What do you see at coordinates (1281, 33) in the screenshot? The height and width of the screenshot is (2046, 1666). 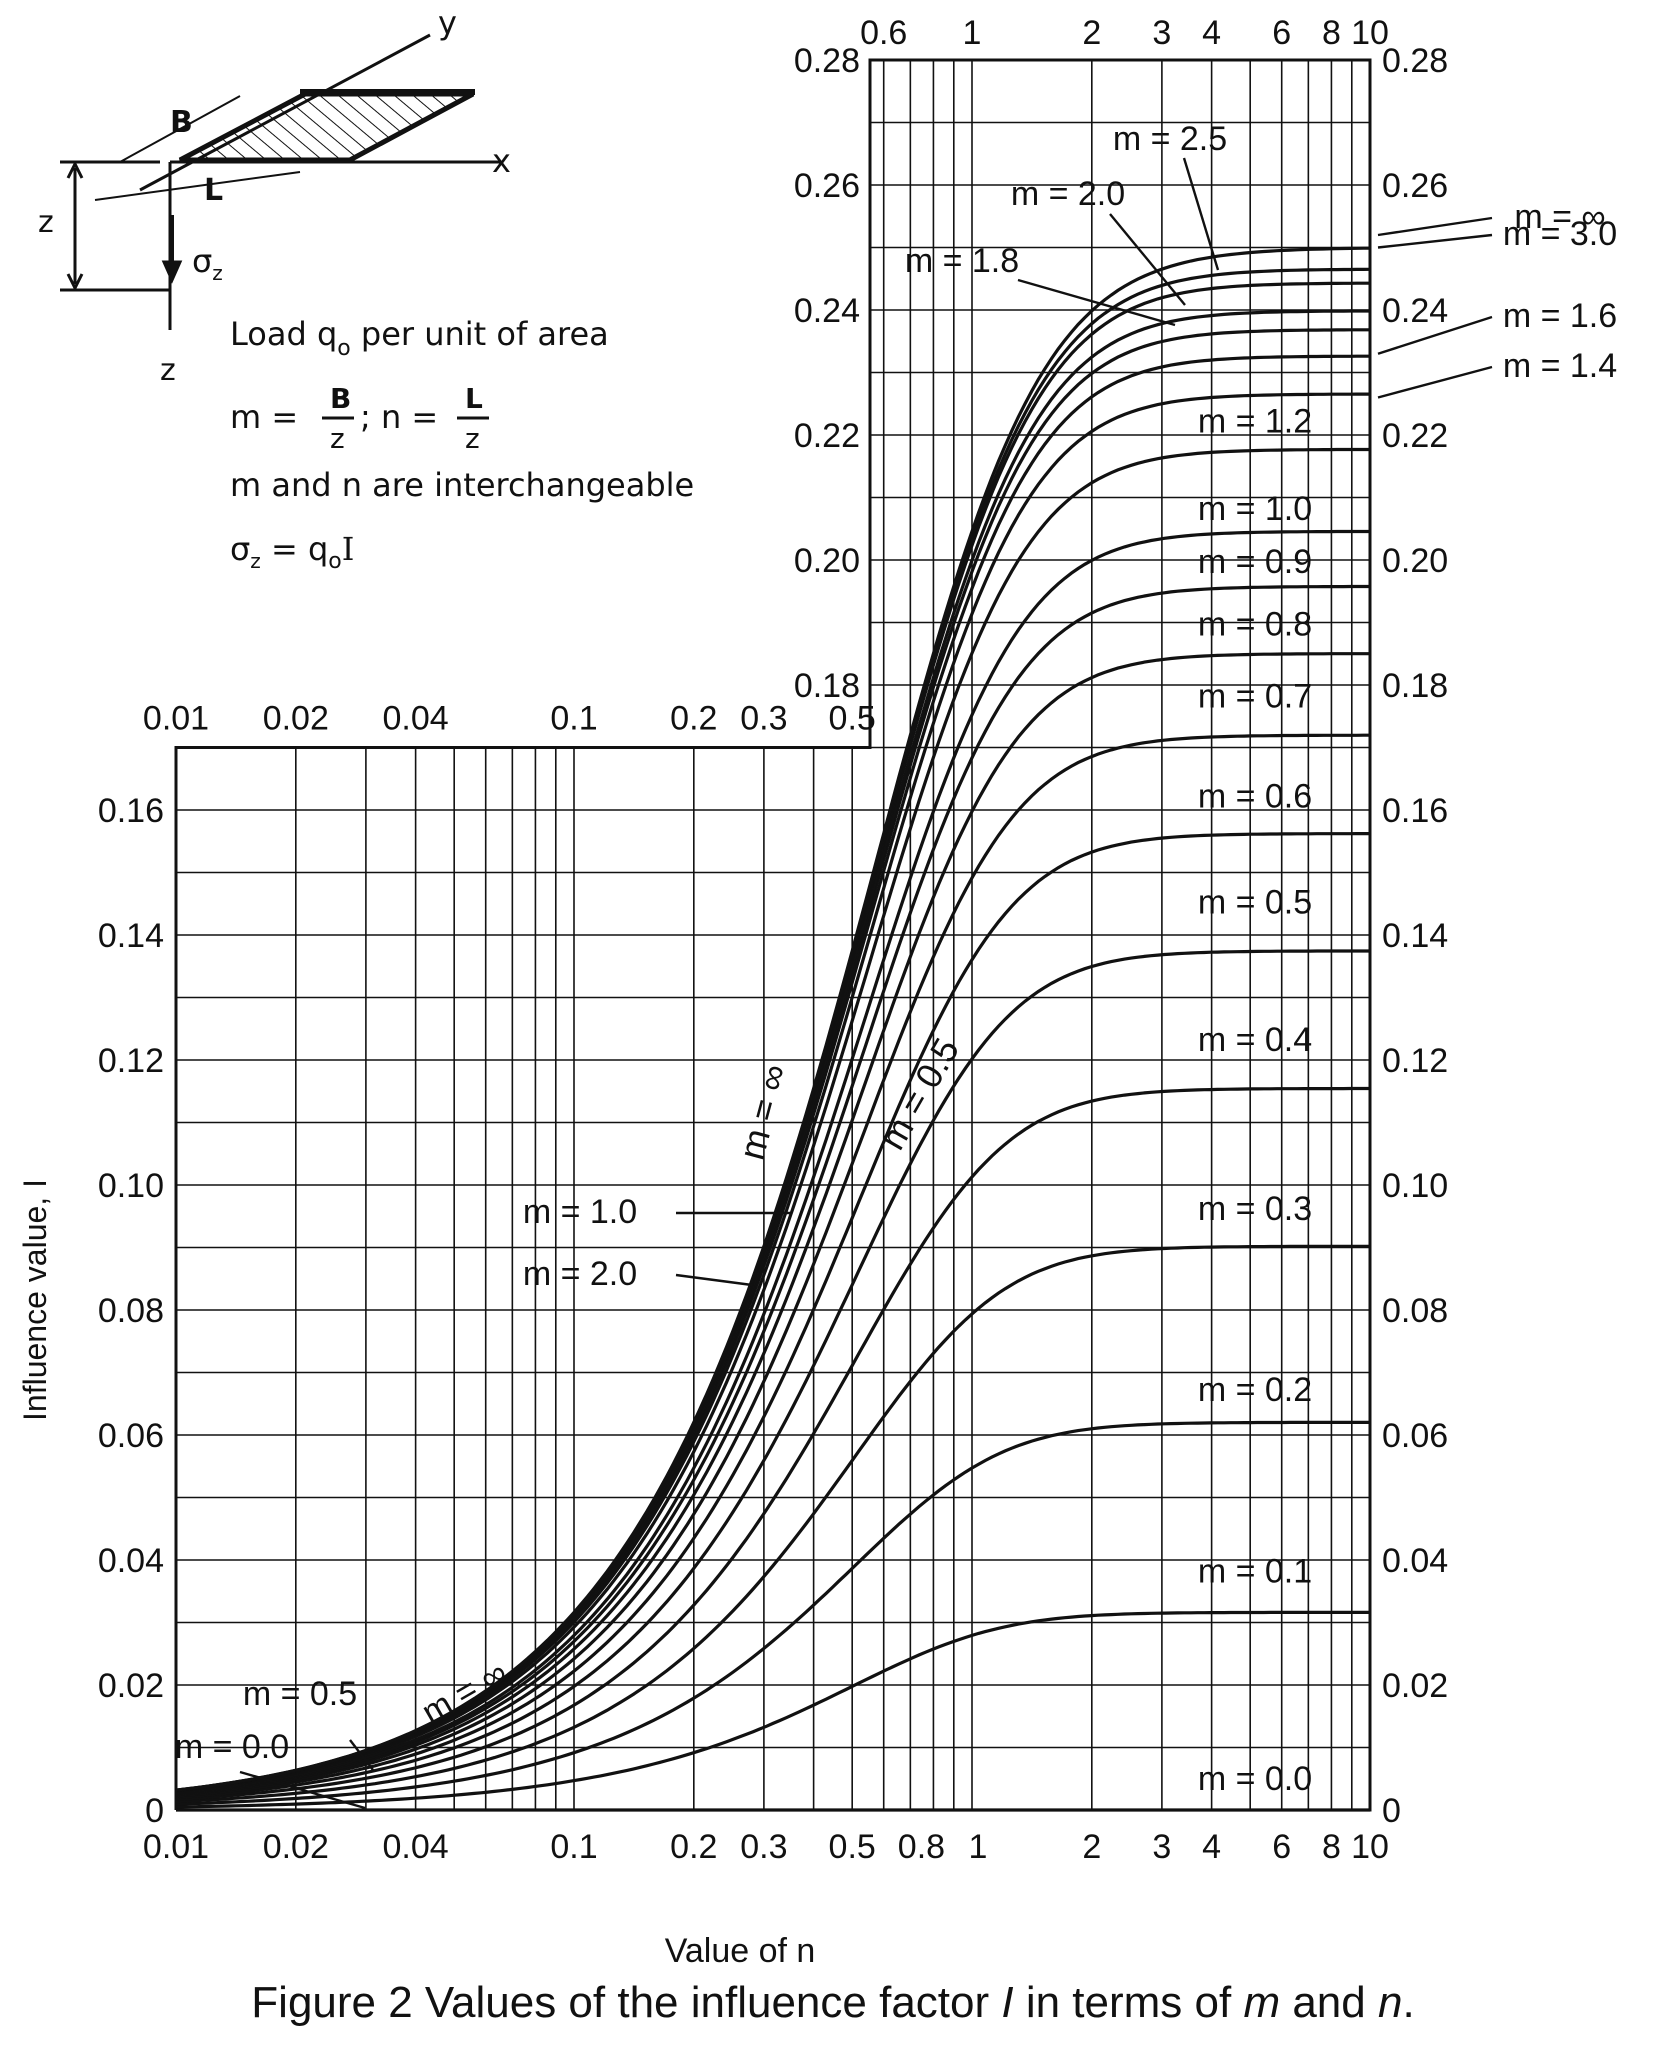 I see `x-tick-label-top-upper: 6` at bounding box center [1281, 33].